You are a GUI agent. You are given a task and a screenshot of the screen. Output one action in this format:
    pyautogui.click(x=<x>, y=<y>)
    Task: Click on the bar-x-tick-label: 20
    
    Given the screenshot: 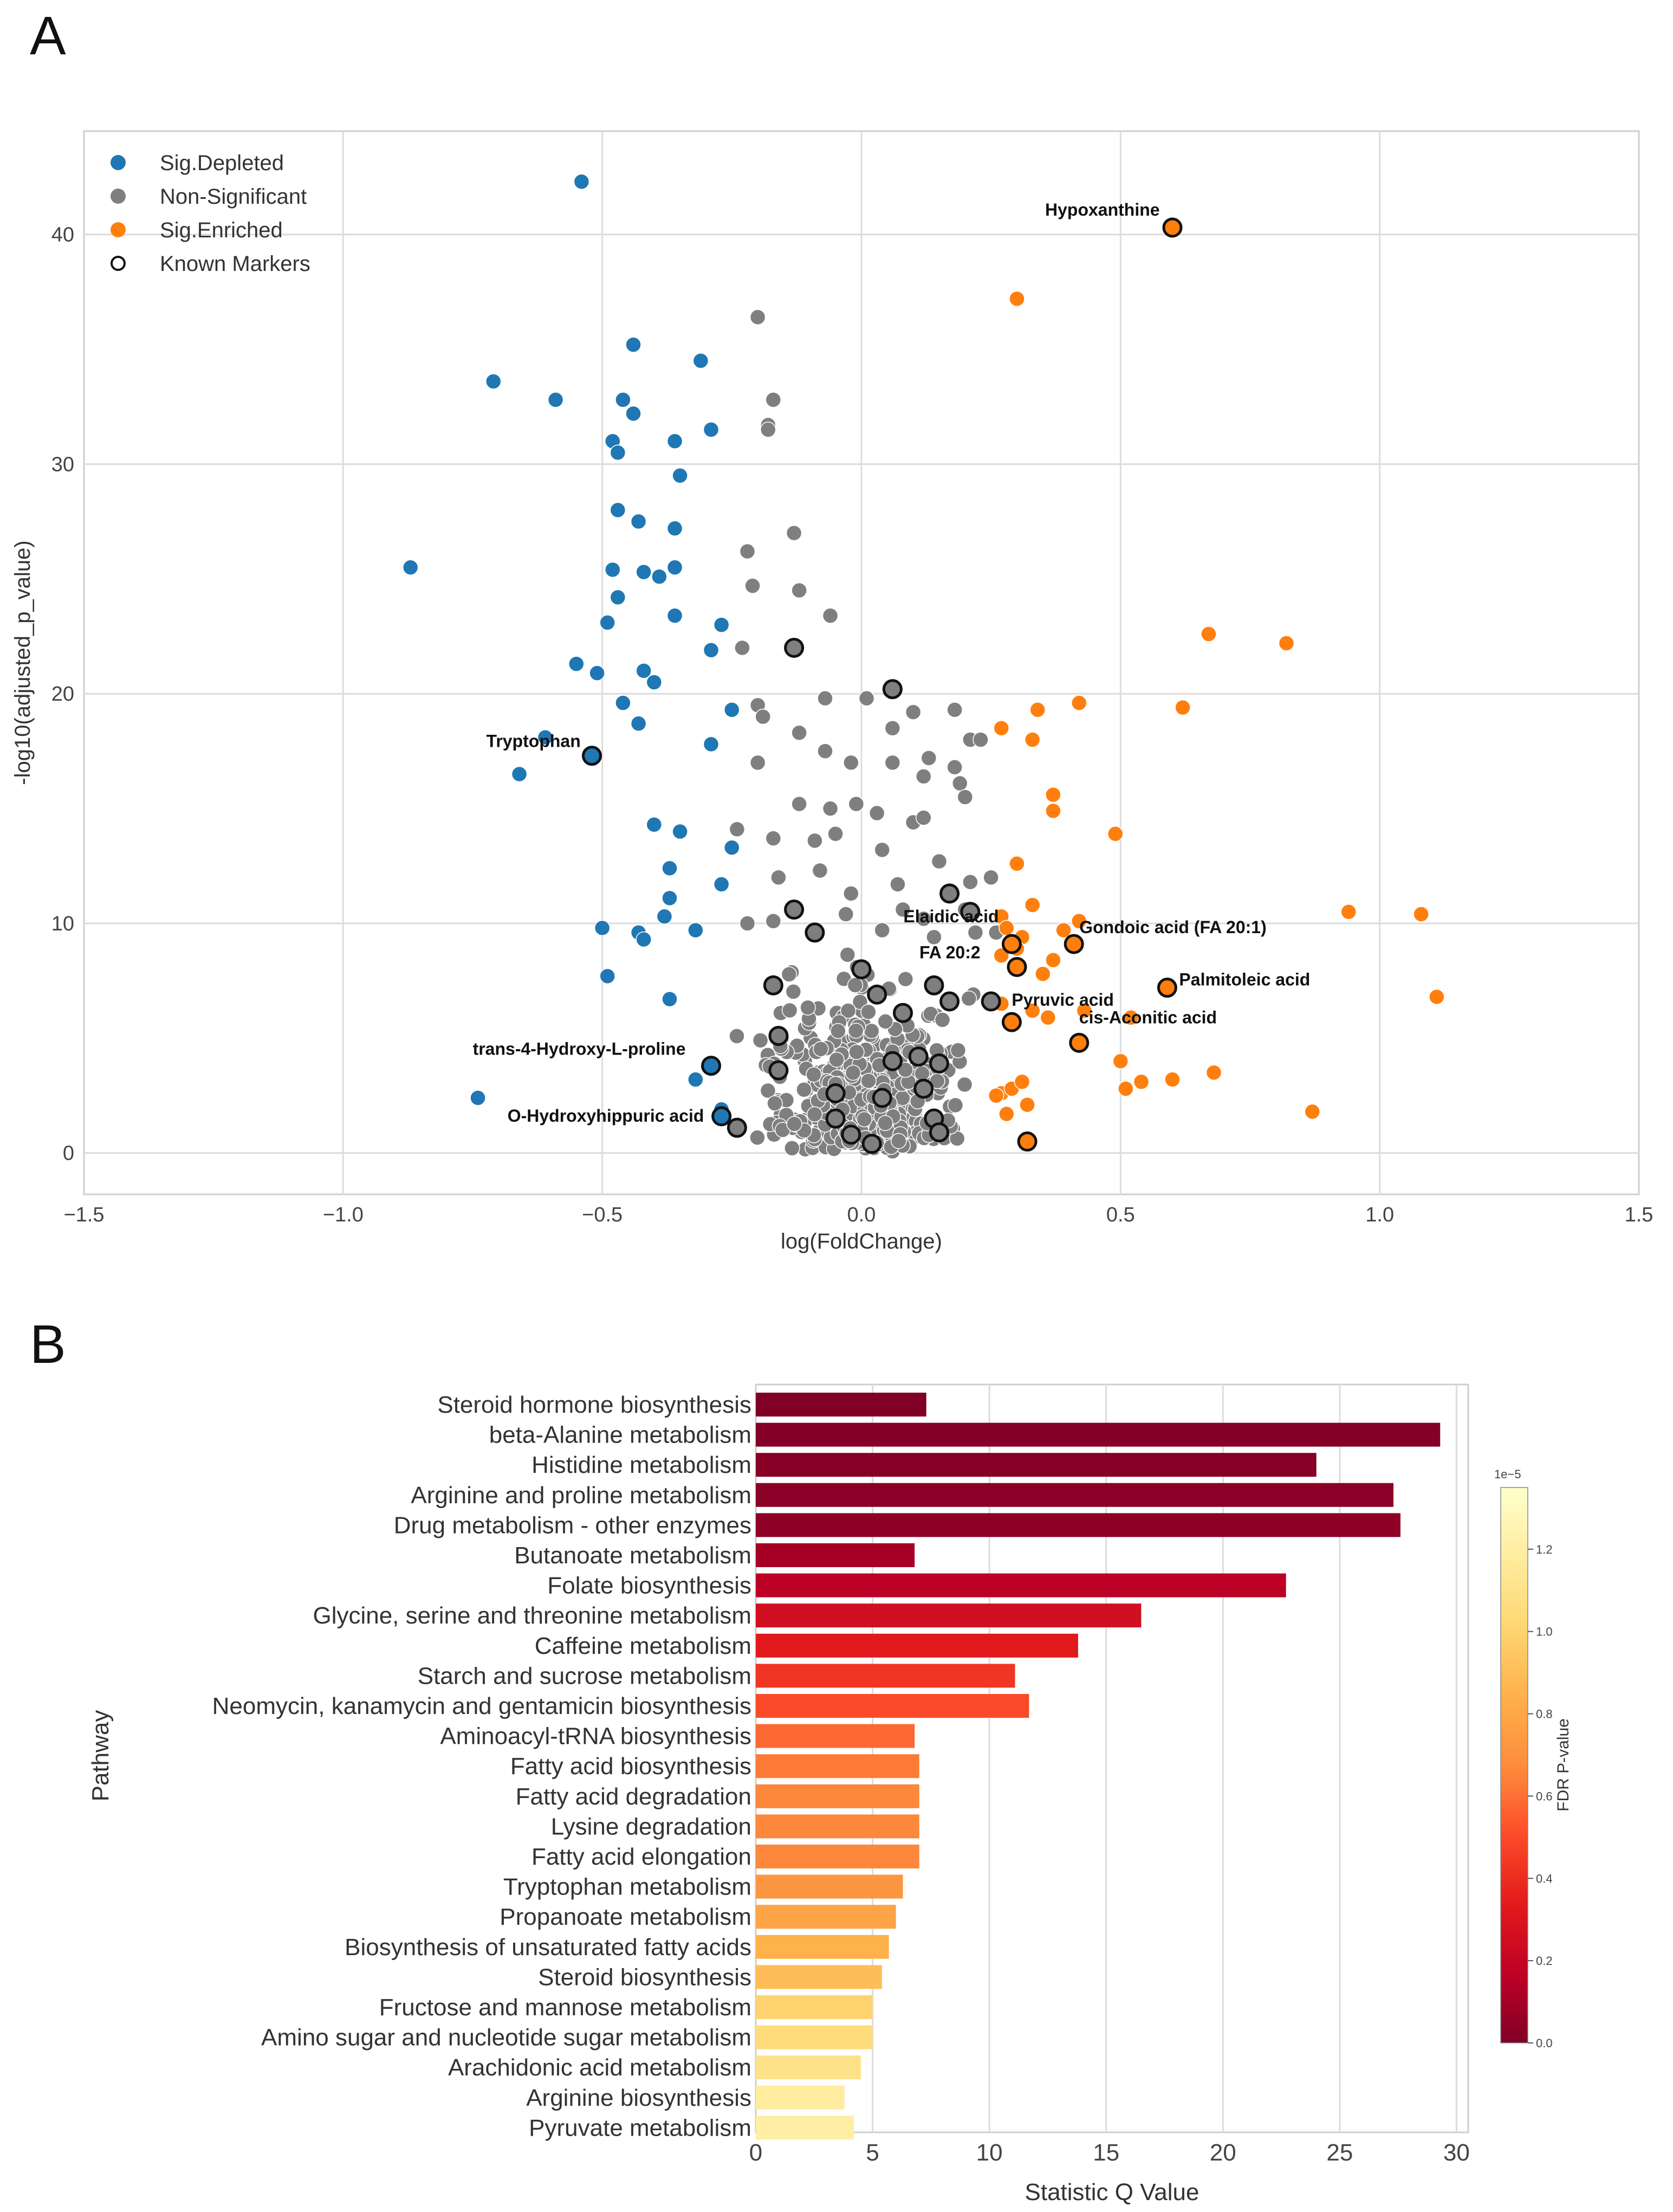 What is the action you would take?
    pyautogui.click(x=1223, y=2152)
    